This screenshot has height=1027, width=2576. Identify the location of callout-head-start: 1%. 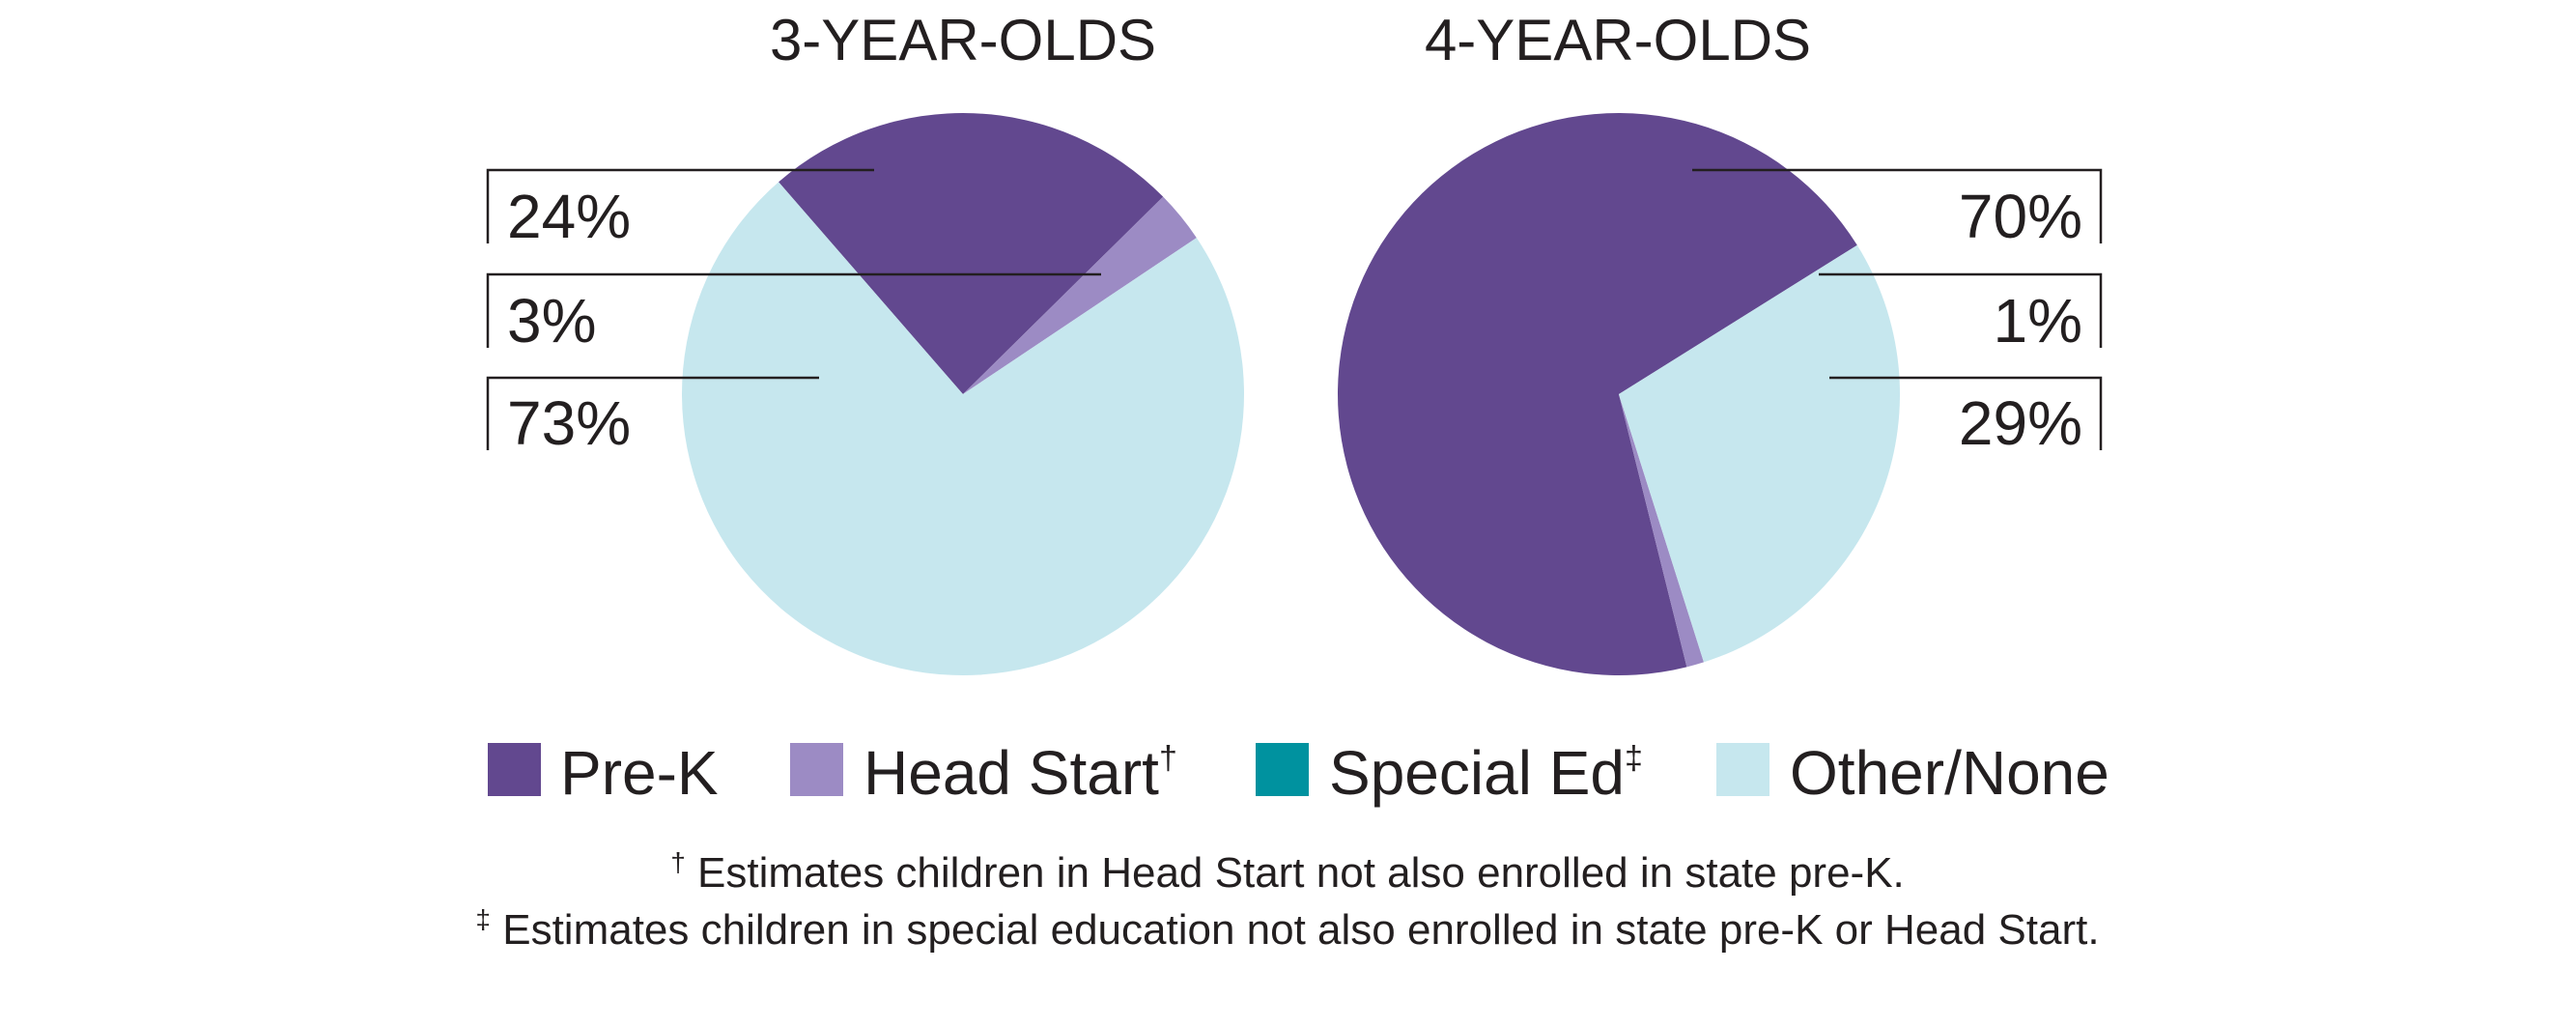
(1961, 314).